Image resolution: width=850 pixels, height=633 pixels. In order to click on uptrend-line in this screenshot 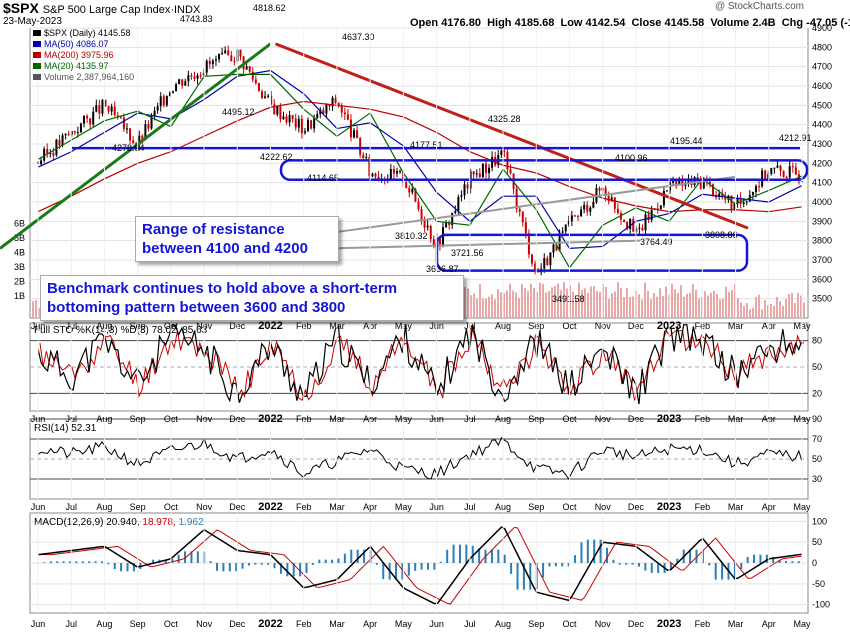, I will do `click(136, 146)`.